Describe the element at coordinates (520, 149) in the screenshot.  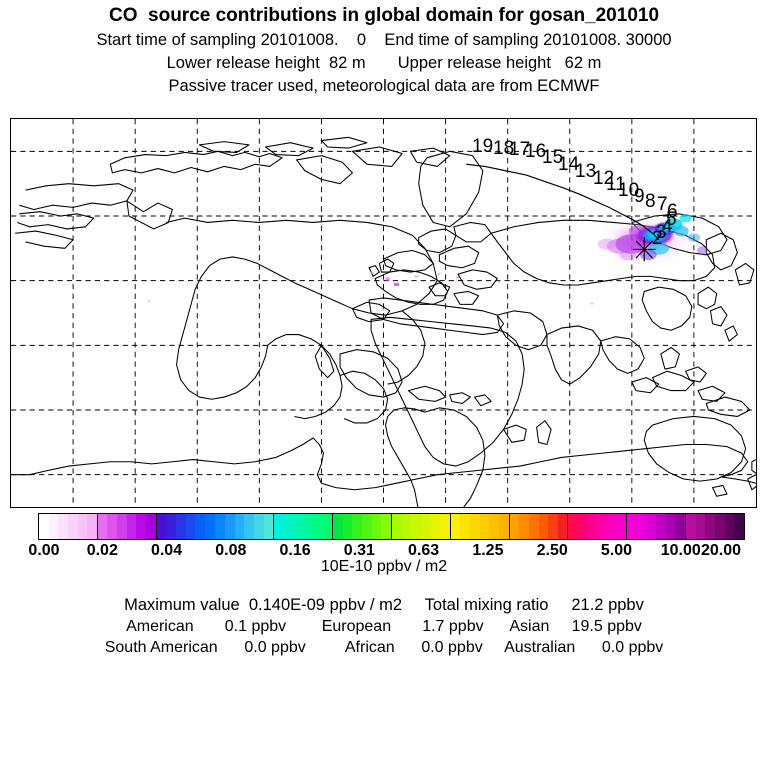
I see `trajectory-label: 17` at that location.